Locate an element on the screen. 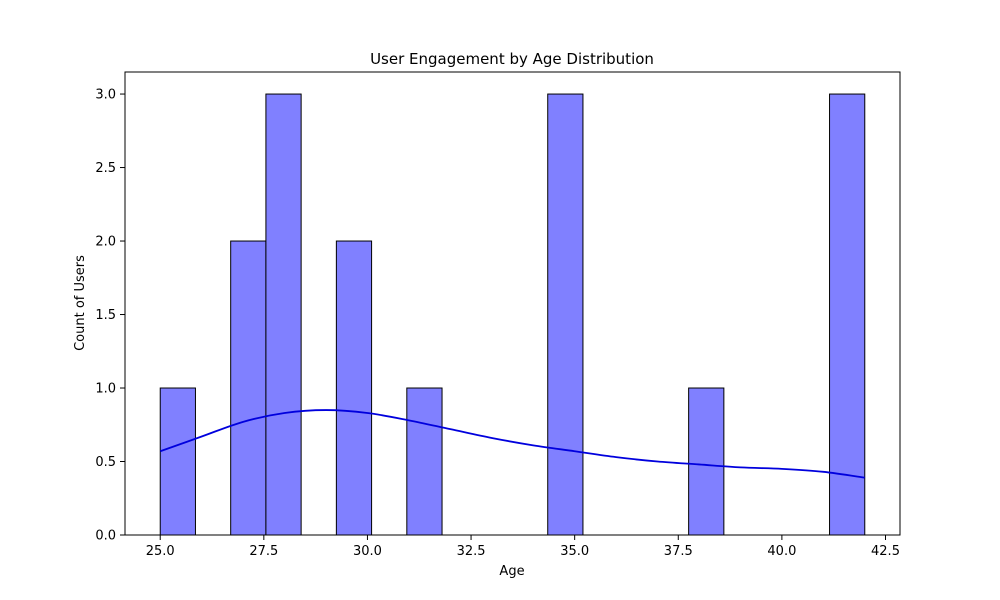 The width and height of the screenshot is (1000, 600). y-axis-ticks: 0.0 0.5 1.0 1.5 2.0 2.5 3.0 is located at coordinates (110, 316).